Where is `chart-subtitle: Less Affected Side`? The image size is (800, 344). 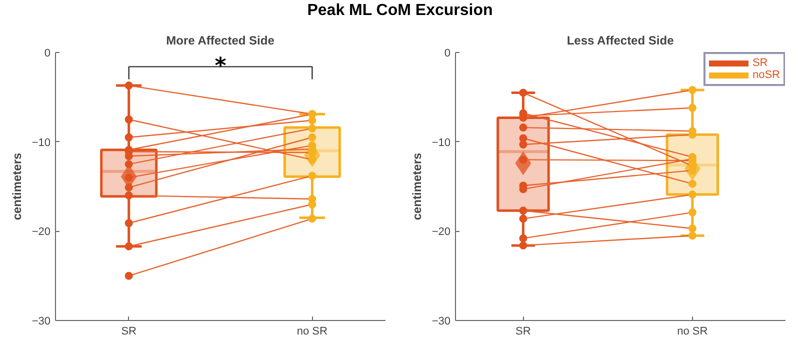 chart-subtitle: Less Affected Side is located at coordinates (620, 41).